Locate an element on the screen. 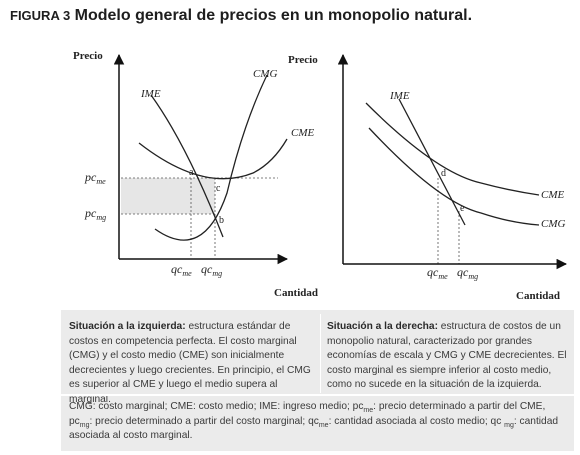 This screenshot has height=455, width=580. left-ime-label: IME is located at coordinates (150, 94).